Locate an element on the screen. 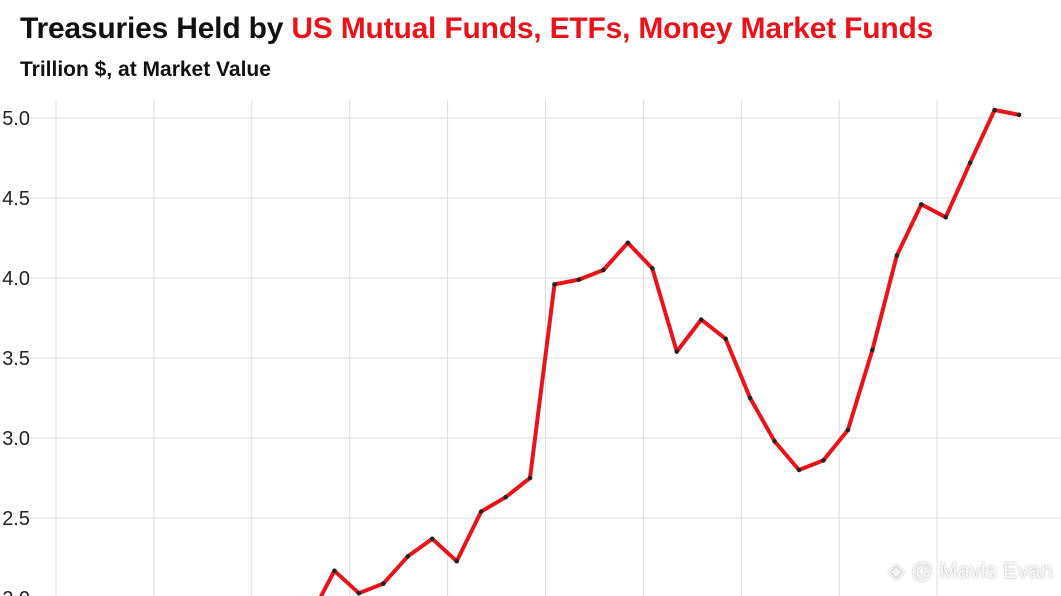 Image resolution: width=1061 pixels, height=596 pixels. y-tick-label: 4.0 is located at coordinates (16, 279).